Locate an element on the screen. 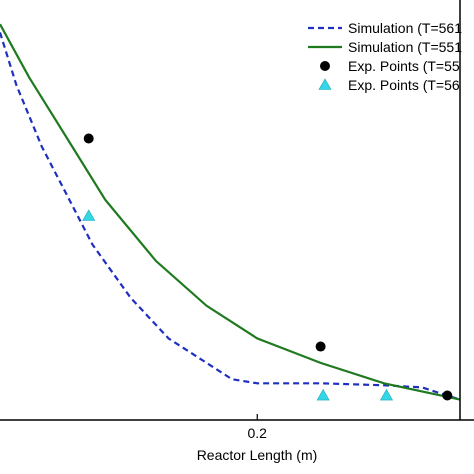 The width and height of the screenshot is (474, 474). x-ticks: 0.2 is located at coordinates (258, 427).